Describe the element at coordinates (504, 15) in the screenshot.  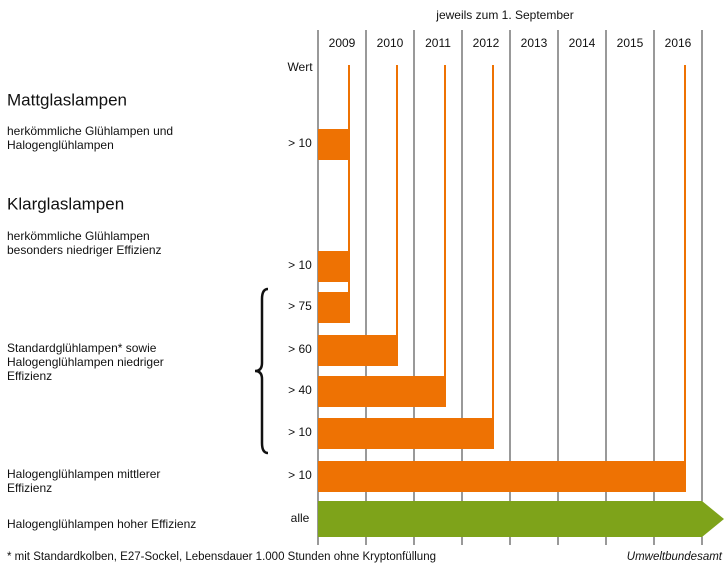
I see `header: jeweils zum 1. September` at that location.